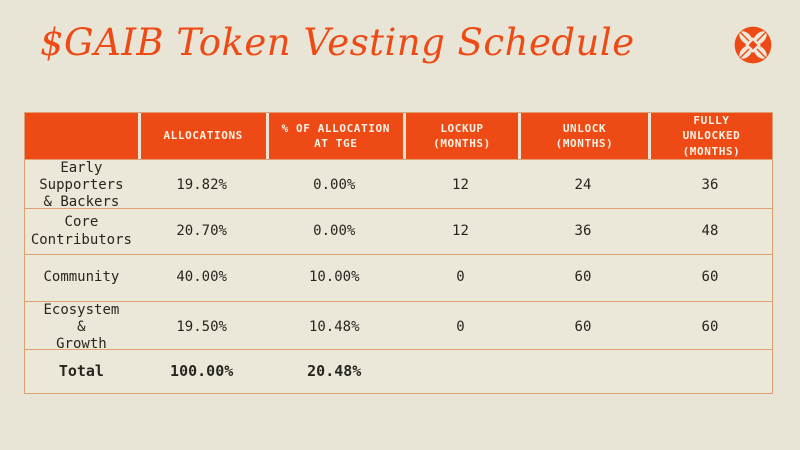 The width and height of the screenshot is (800, 450). What do you see at coordinates (201, 327) in the screenshot?
I see `allocations-cell: 19.50%` at bounding box center [201, 327].